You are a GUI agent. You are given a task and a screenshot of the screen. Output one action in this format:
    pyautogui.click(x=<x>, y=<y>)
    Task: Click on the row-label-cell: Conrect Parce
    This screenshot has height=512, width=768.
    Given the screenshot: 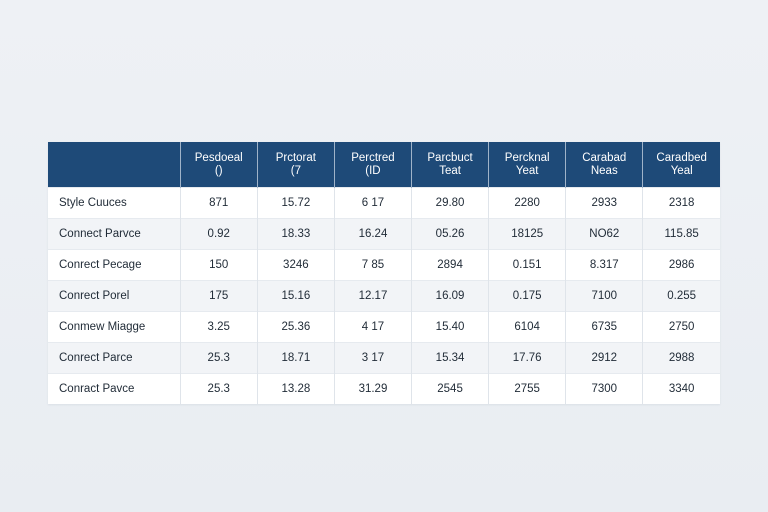 What is the action you would take?
    pyautogui.click(x=114, y=358)
    